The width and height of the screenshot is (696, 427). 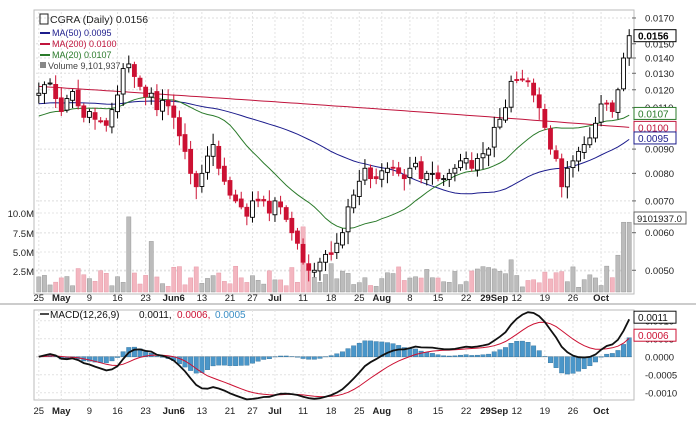 What do you see at coordinates (84, 44) in the screenshot?
I see `legend-ma200: MA(200) 0.0100` at bounding box center [84, 44].